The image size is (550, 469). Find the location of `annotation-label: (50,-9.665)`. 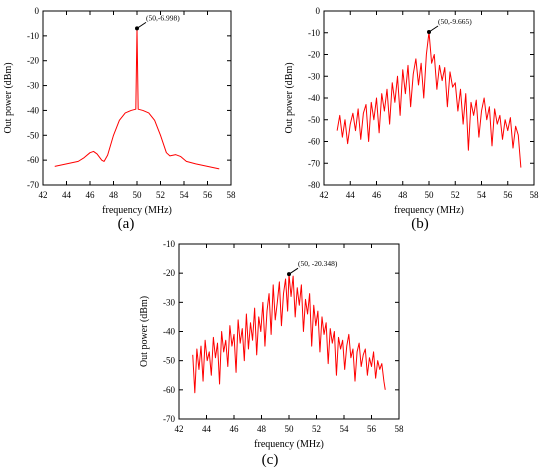

annotation-label: (50,-9.665) is located at coordinates (455, 21).